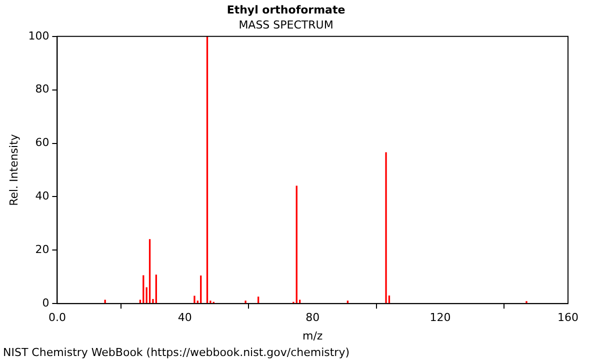  Describe the element at coordinates (42, 143) in the screenshot. I see `y-tick-label: 60` at that location.